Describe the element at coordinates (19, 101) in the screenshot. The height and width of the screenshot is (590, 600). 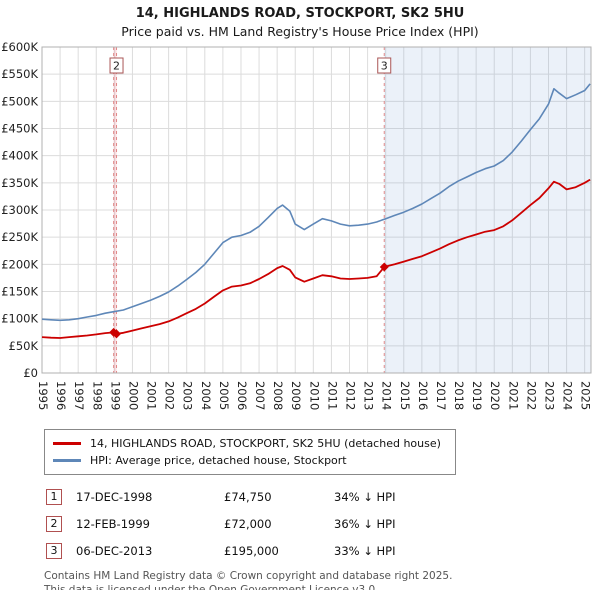
I see `y-tick-label: £500K` at that location.